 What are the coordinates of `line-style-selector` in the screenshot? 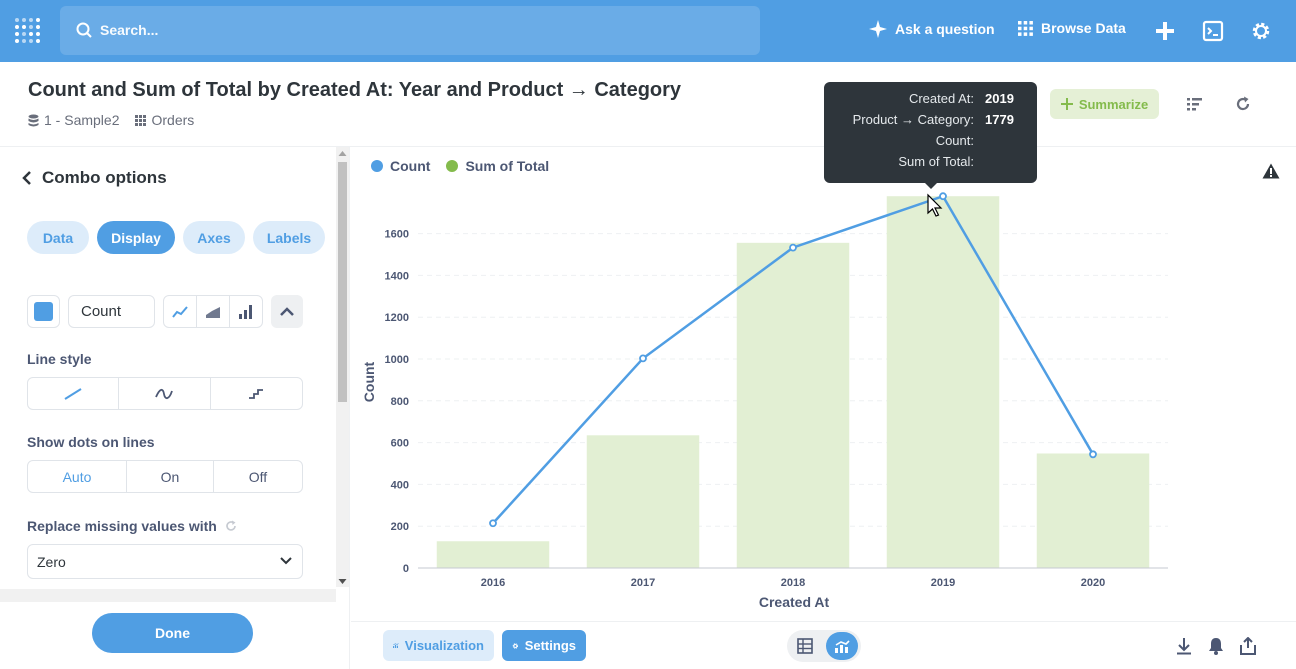 It's located at (165, 393).